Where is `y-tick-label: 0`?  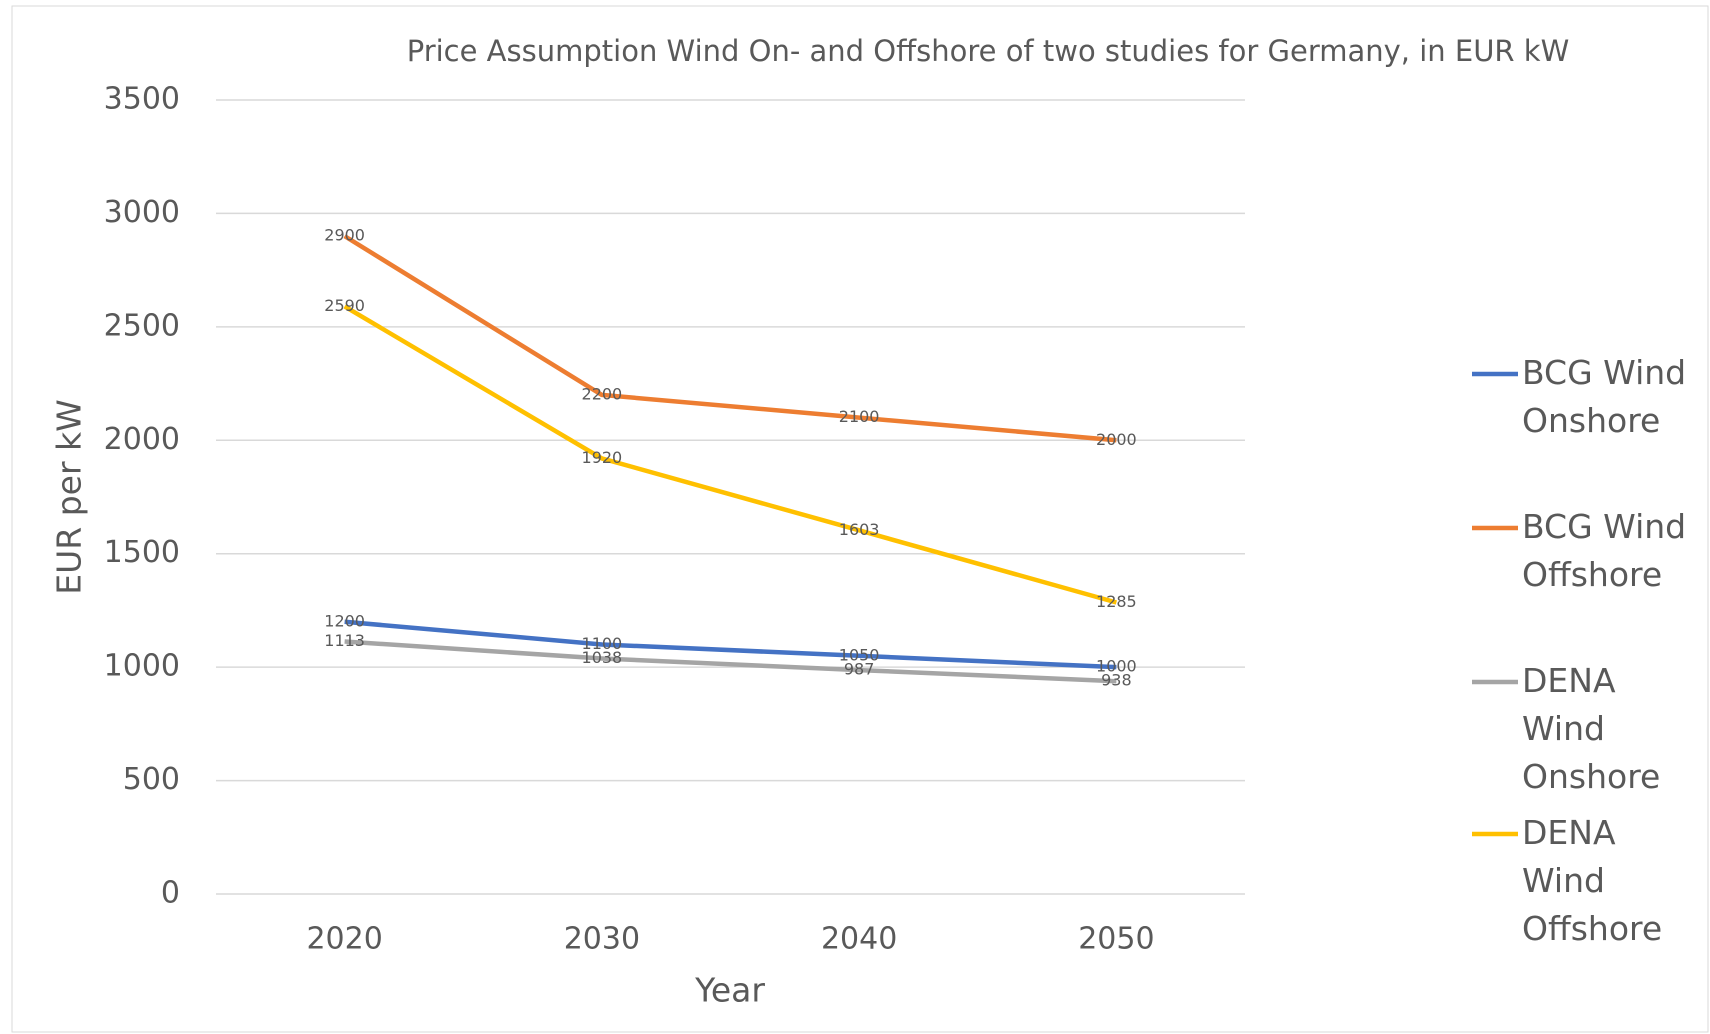
y-tick-label: 0 is located at coordinates (170, 893).